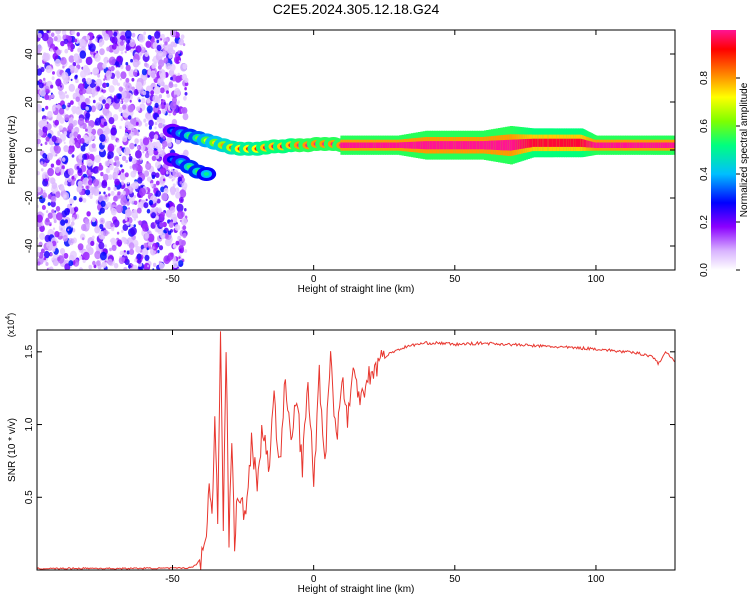  Describe the element at coordinates (314, 279) in the screenshot. I see `spectrogram-x-tick-label: 0` at that location.